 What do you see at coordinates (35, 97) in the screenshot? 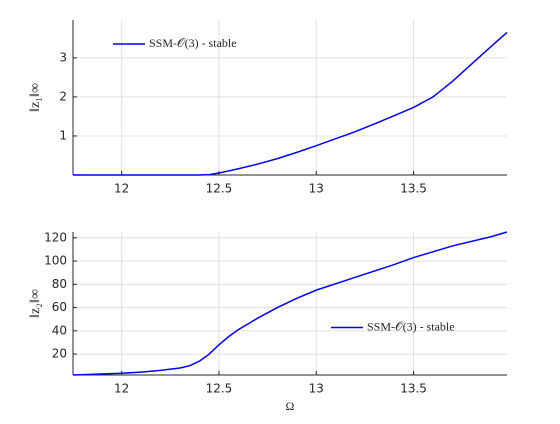
I see `y-axis-label: ‖z₁‖∞` at bounding box center [35, 97].